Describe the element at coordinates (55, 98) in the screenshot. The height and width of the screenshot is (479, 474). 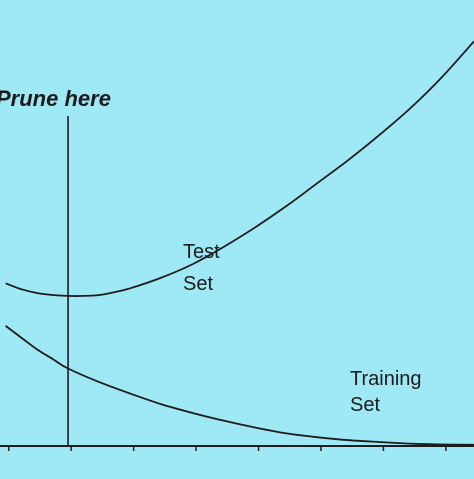
I see `prune-annotation: Prune here` at that location.